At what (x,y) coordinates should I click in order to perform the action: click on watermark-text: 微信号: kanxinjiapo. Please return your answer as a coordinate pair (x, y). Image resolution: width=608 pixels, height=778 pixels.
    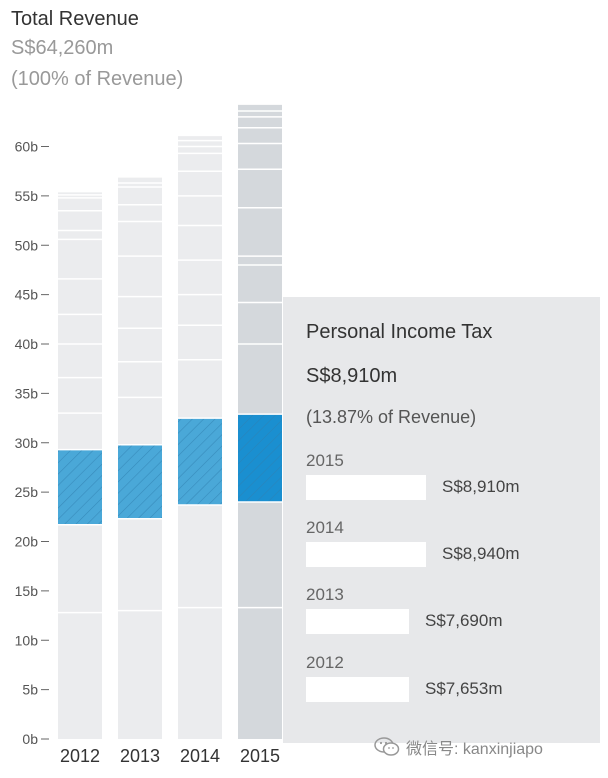
    Looking at the image, I should click on (474, 749).